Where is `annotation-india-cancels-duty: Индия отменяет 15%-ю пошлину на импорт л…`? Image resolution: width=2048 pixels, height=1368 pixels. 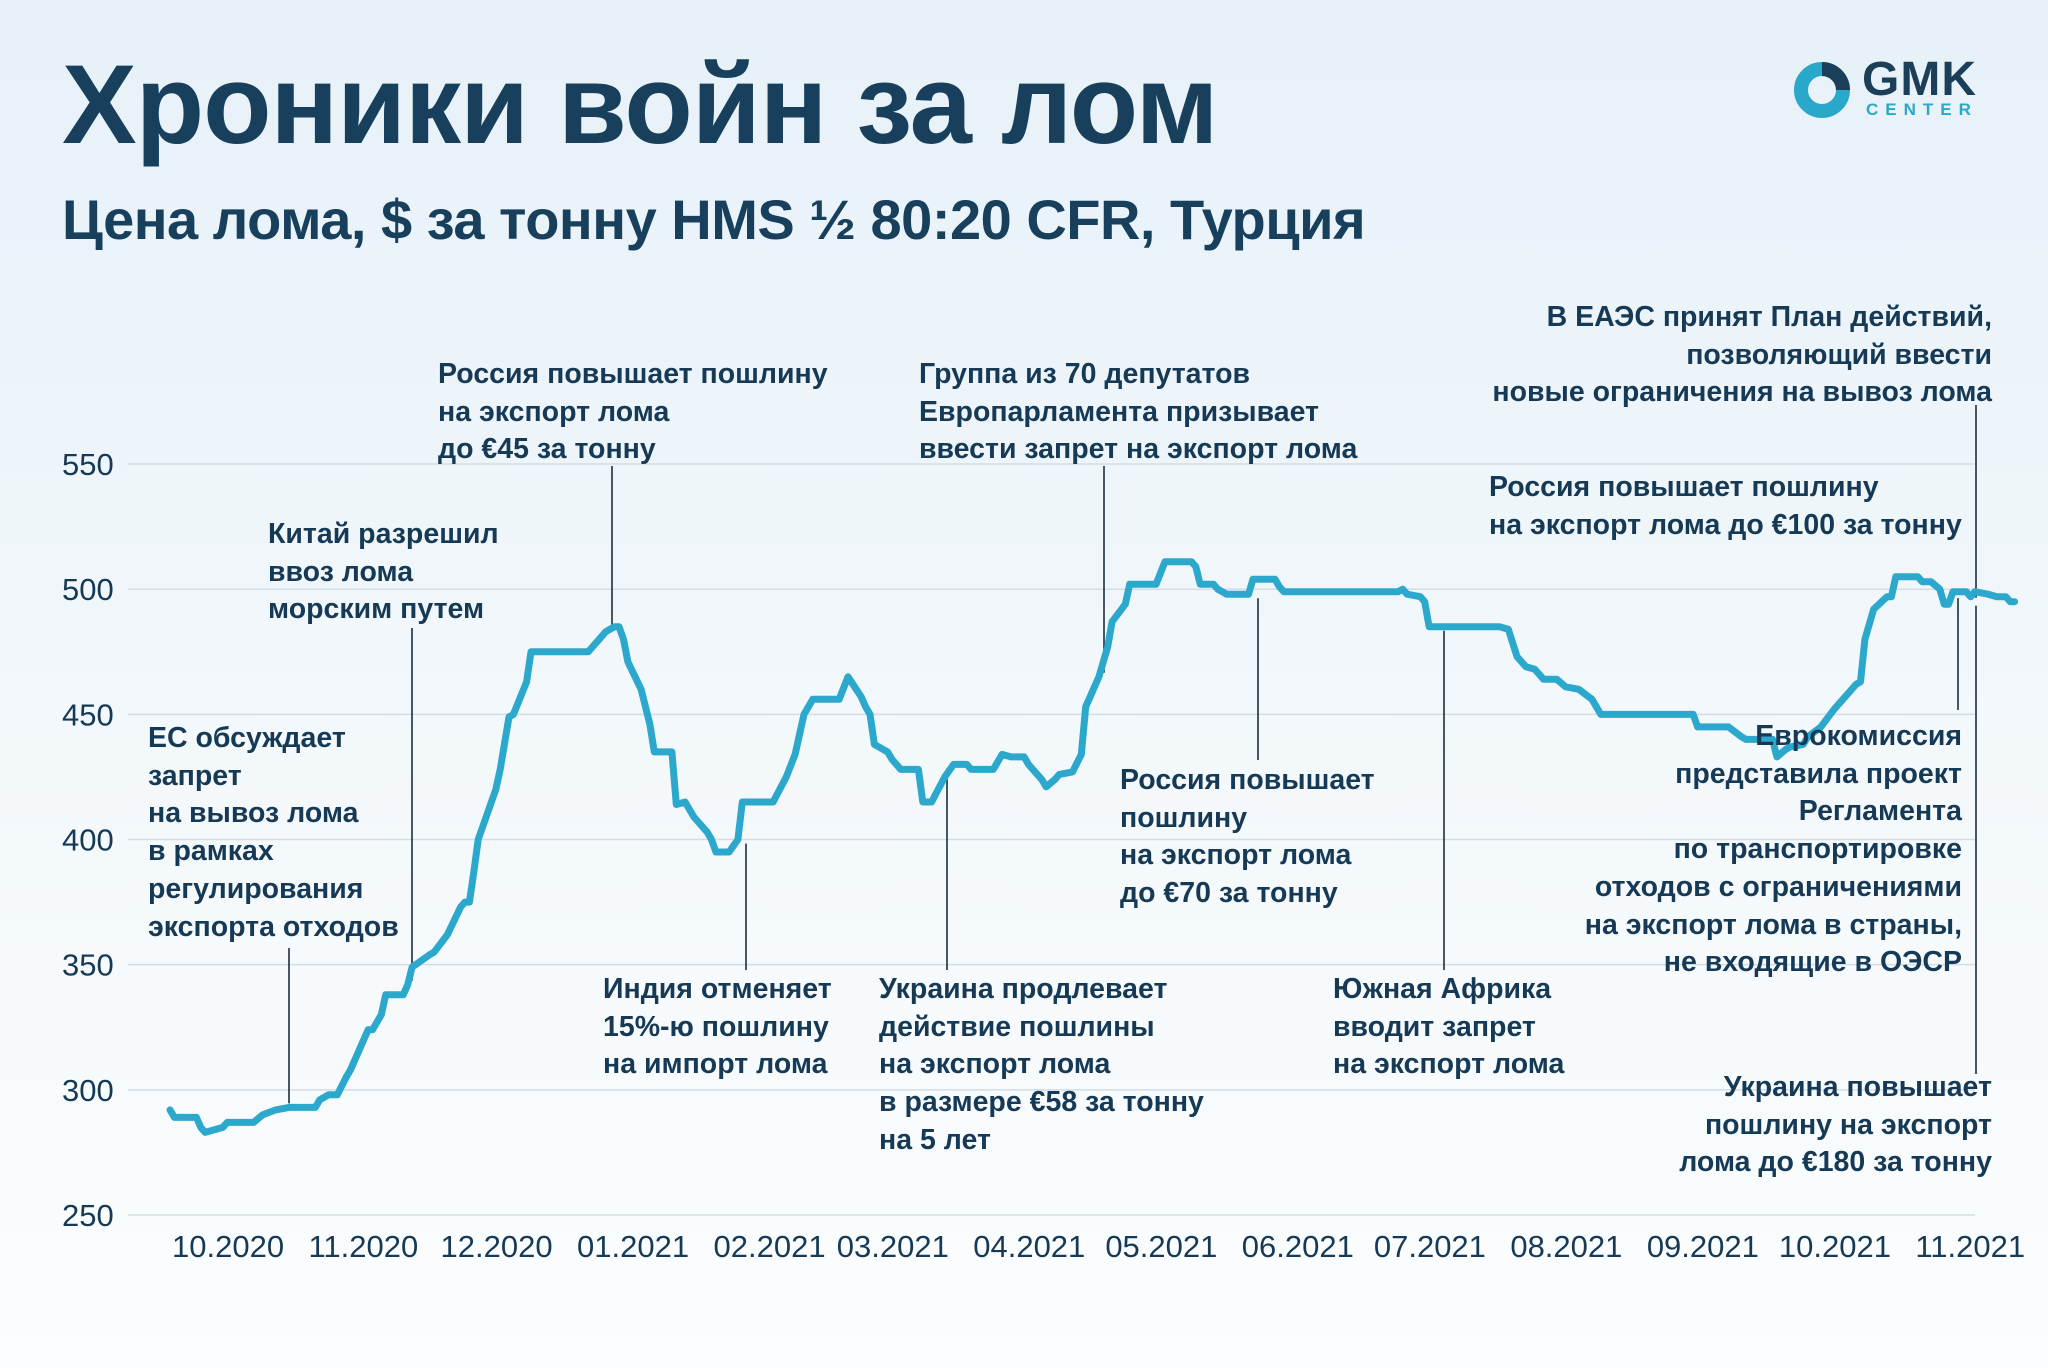 annotation-india-cancels-duty: Индия отменяет 15%-ю пошлину на импорт л… is located at coordinates (717, 1027).